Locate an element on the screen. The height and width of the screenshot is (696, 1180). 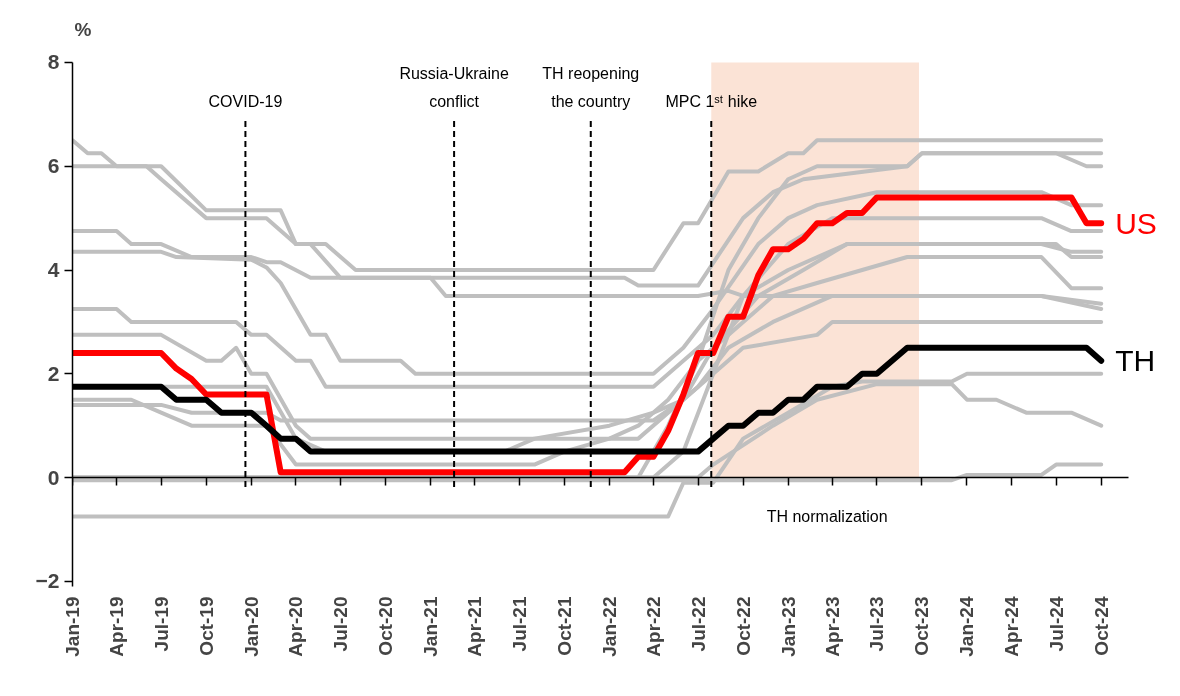
y-tick-label: 0 is located at coordinates (53, 477).